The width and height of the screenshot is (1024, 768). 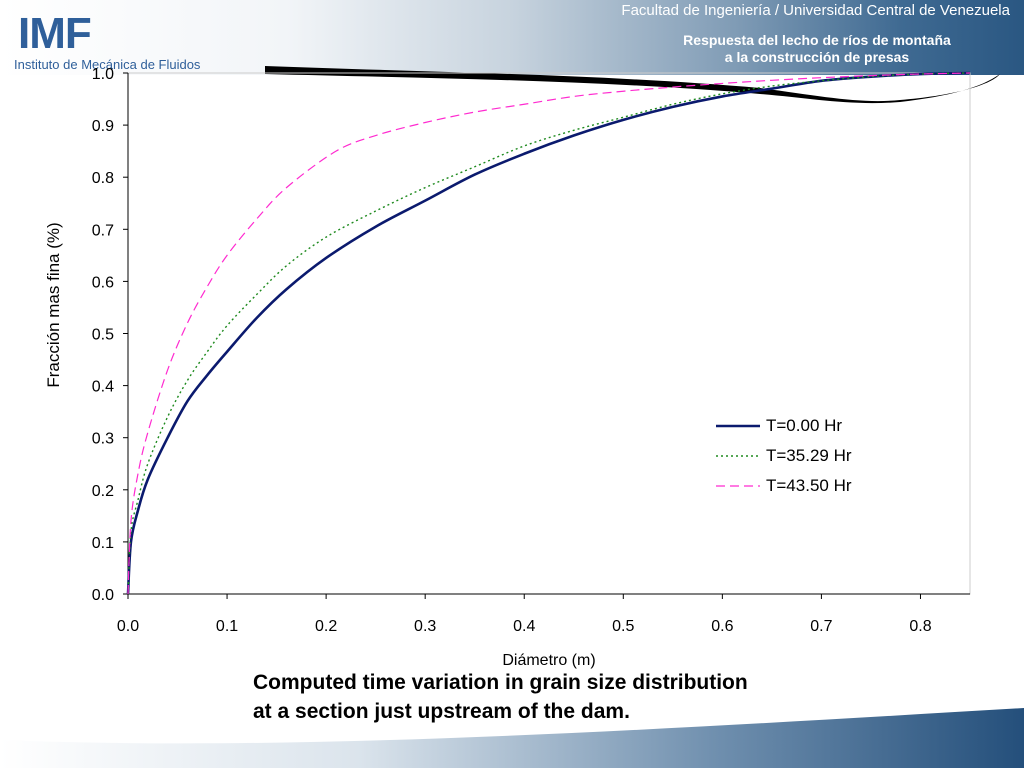 I want to click on y-tick-label: 0.2, so click(x=103, y=491).